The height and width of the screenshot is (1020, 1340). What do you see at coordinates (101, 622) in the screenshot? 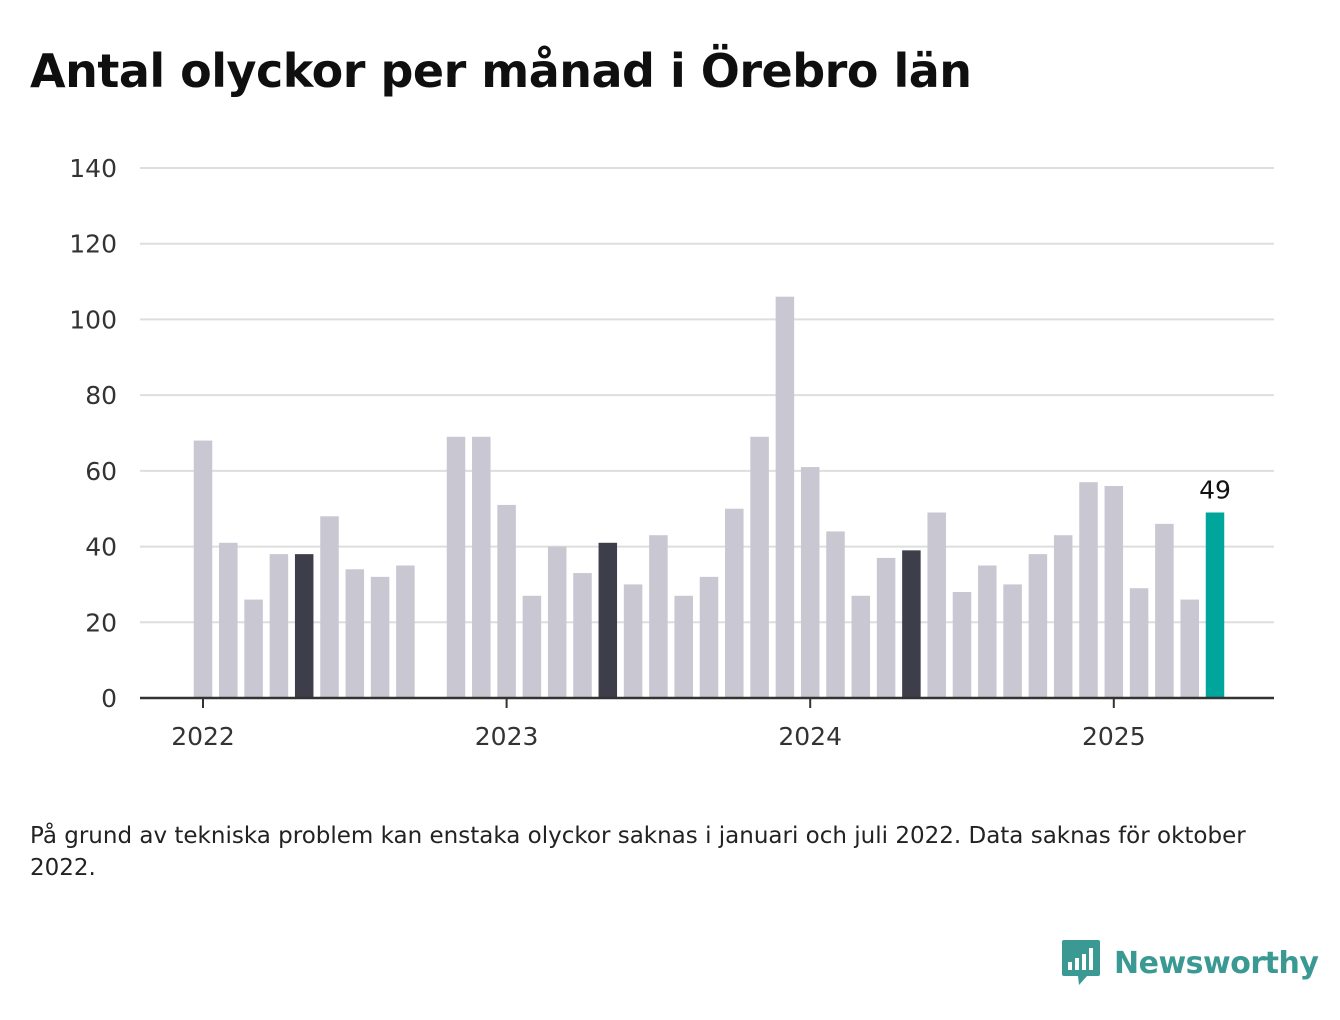
I see `y-tick-label: 20` at bounding box center [101, 622].